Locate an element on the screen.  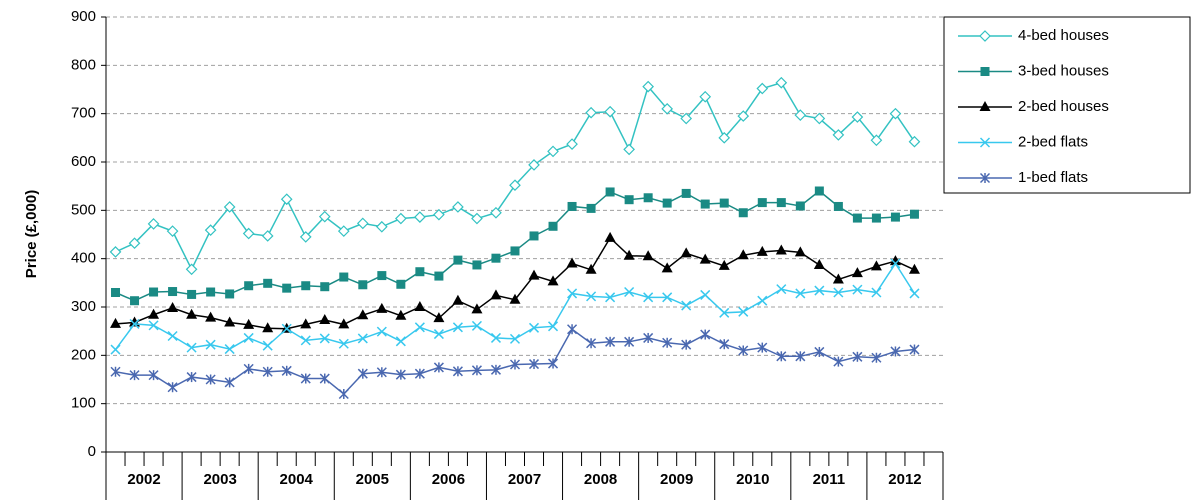
legend-label: 2-bed houses is located at coordinates (1063, 106).